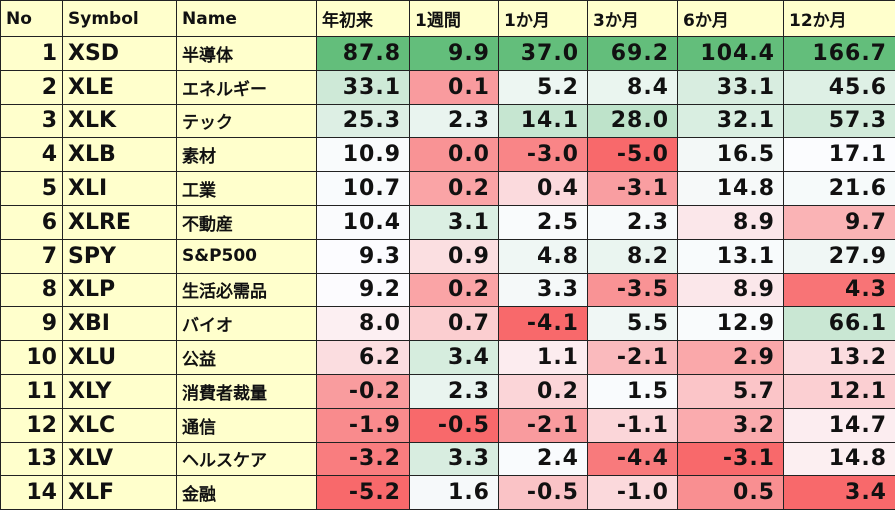  What do you see at coordinates (247, 87) in the screenshot?
I see `sector-name: エネルギー` at bounding box center [247, 87].